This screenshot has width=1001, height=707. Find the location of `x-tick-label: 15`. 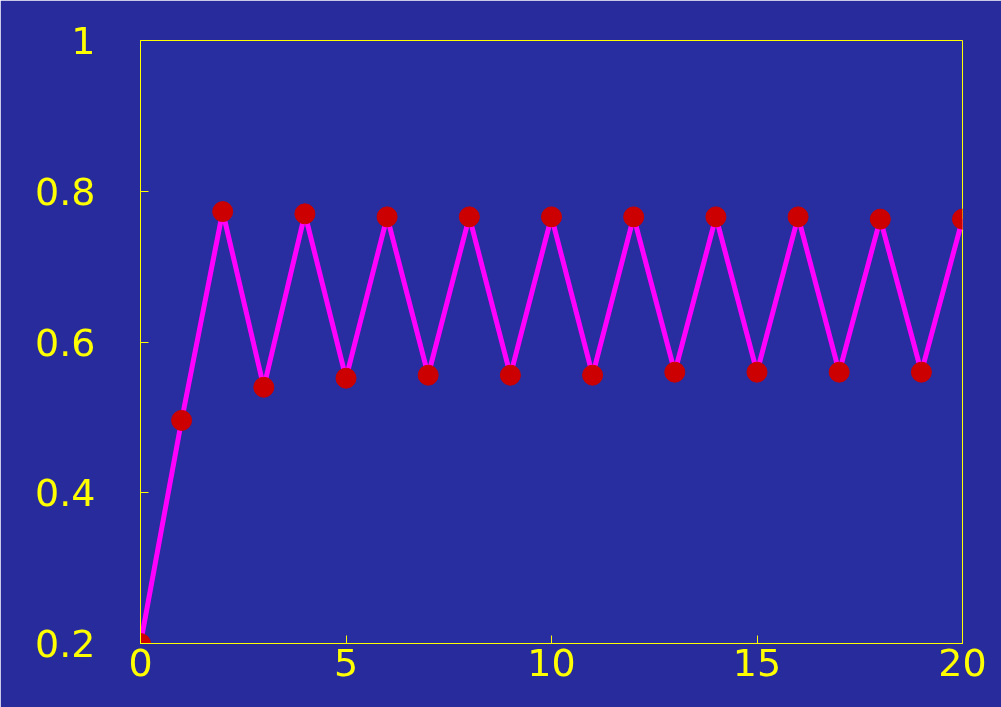

x-tick-label: 15 is located at coordinates (757, 662).